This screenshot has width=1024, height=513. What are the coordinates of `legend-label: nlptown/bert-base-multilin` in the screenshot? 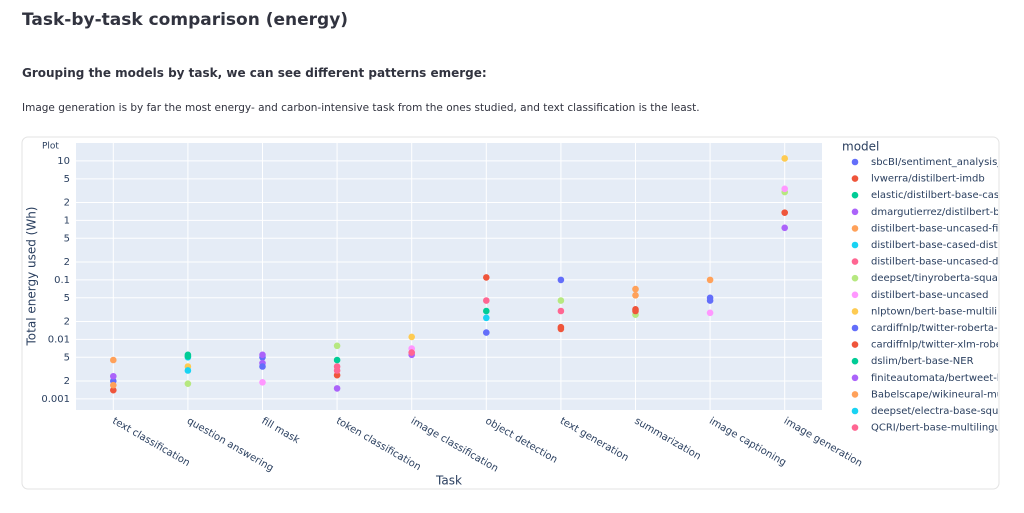 It's located at (937, 311).